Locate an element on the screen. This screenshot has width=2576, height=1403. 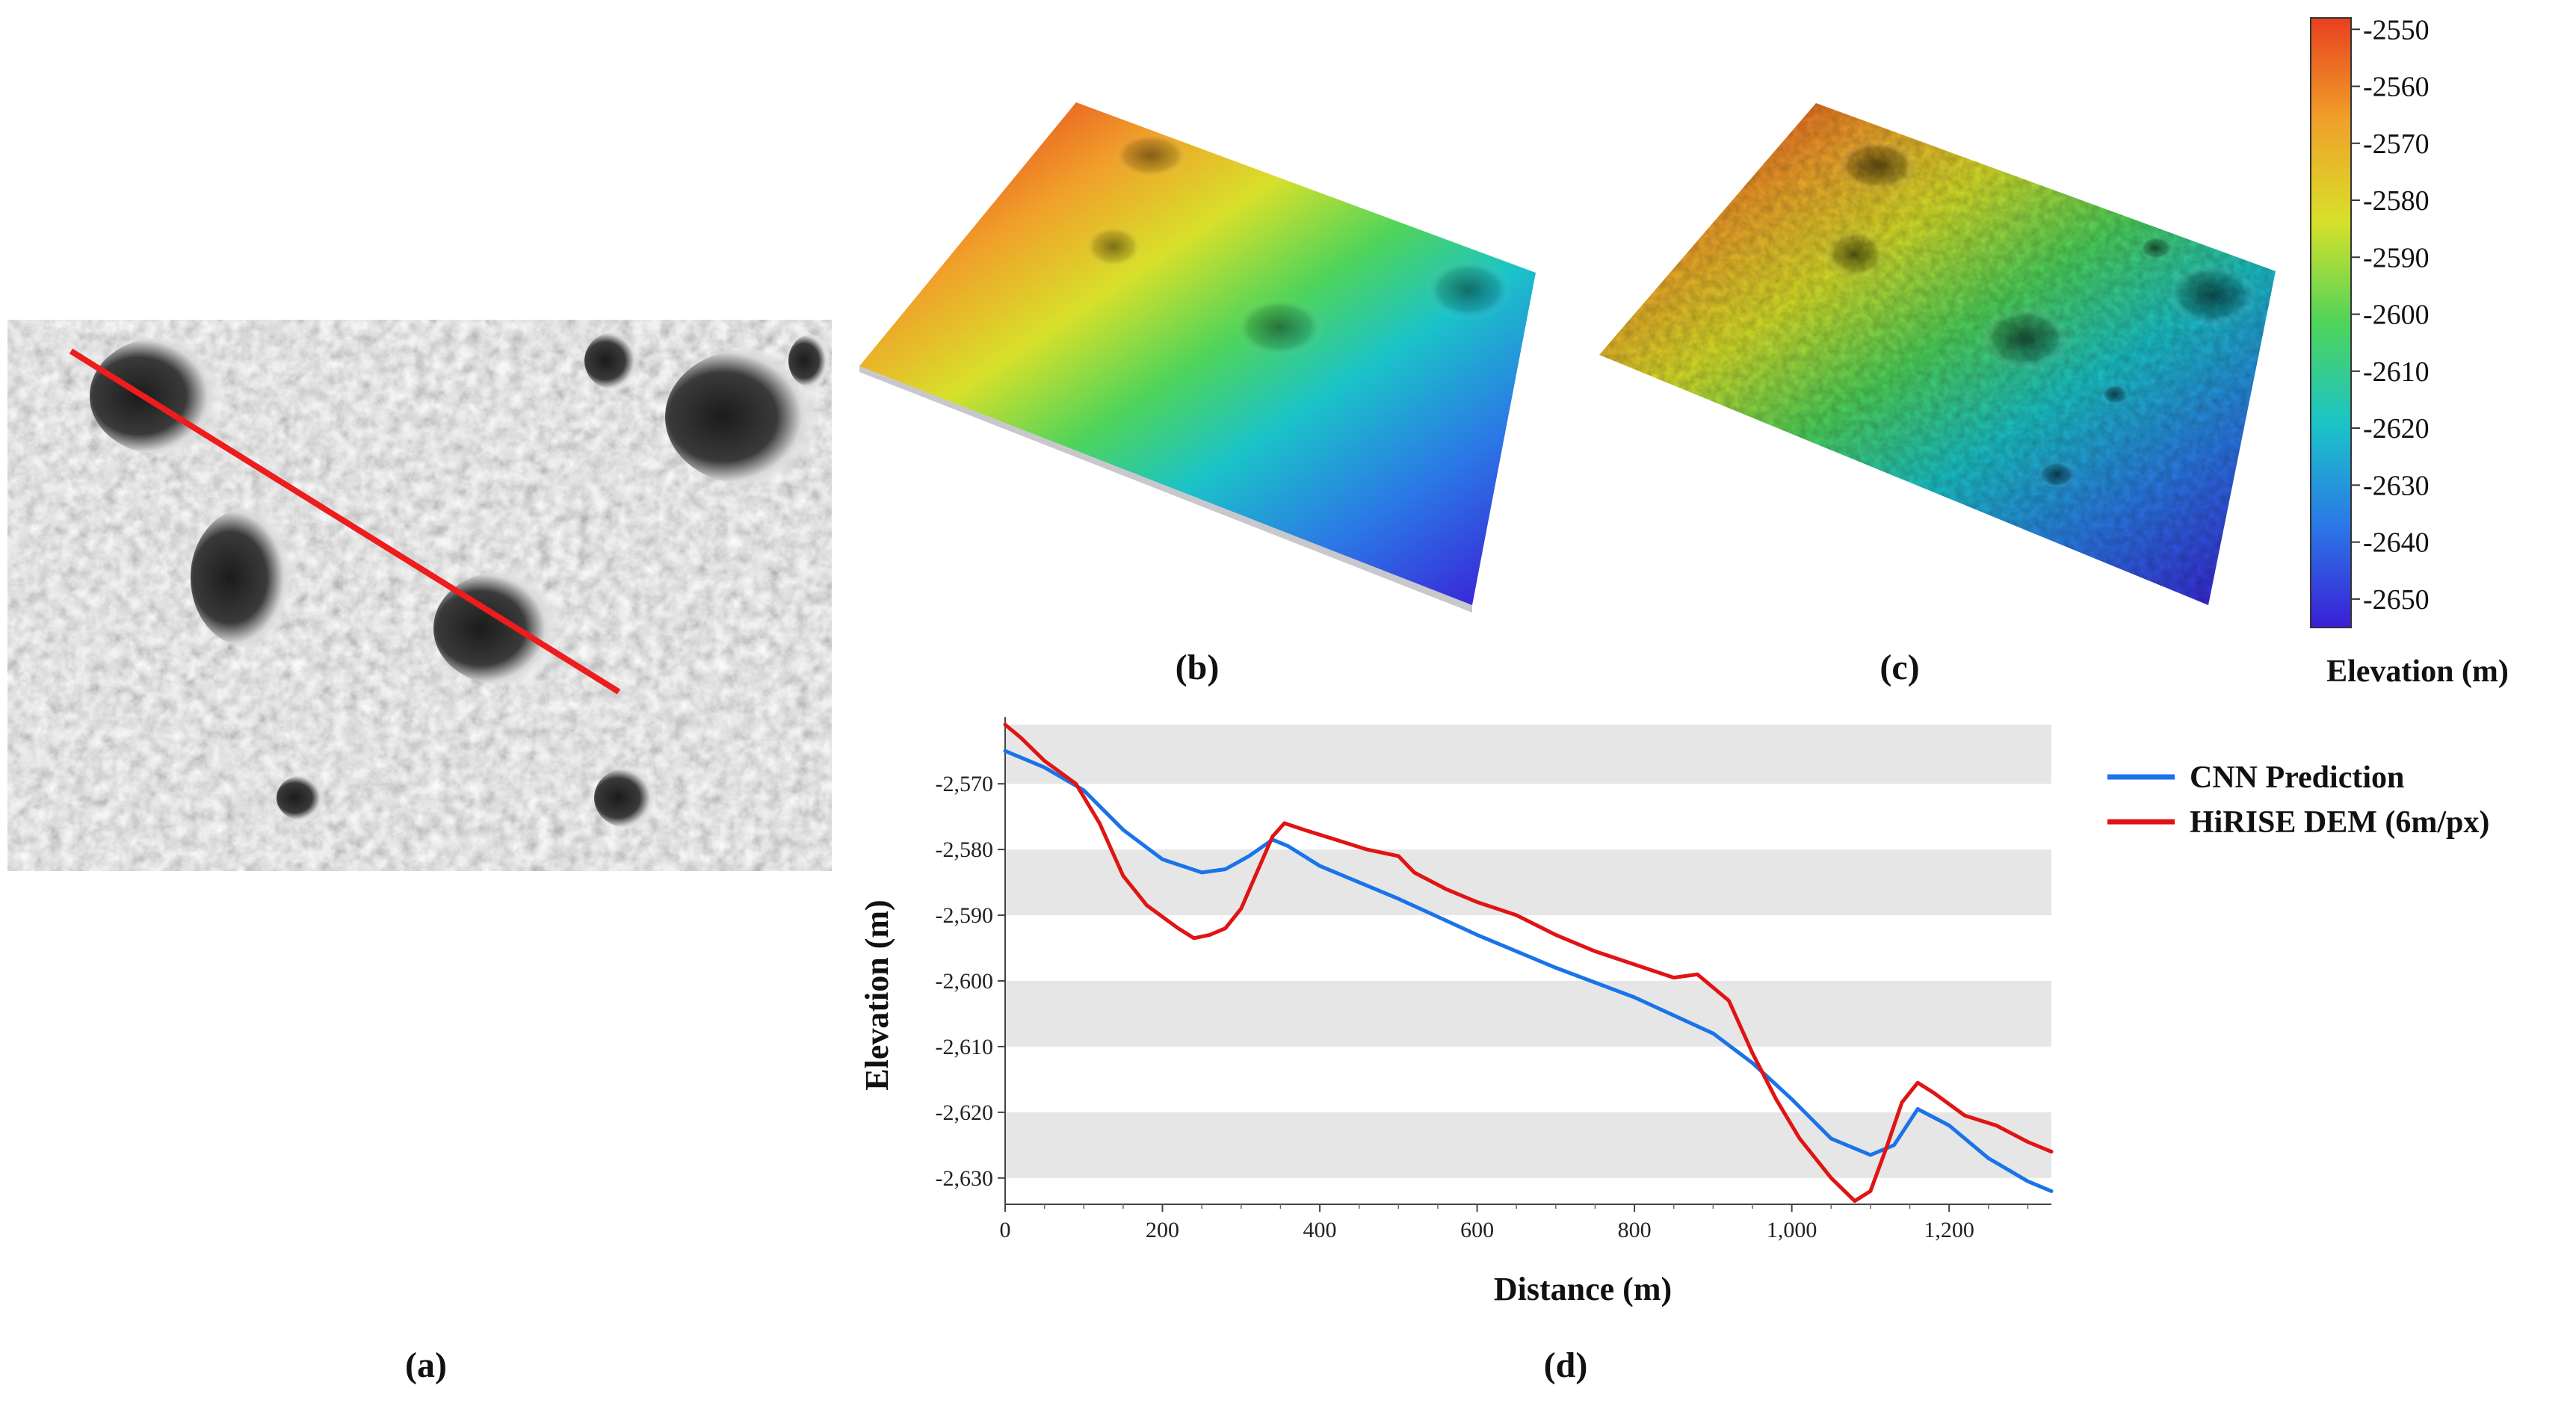
series-line-cnn-prediction is located at coordinates (1528, 971).